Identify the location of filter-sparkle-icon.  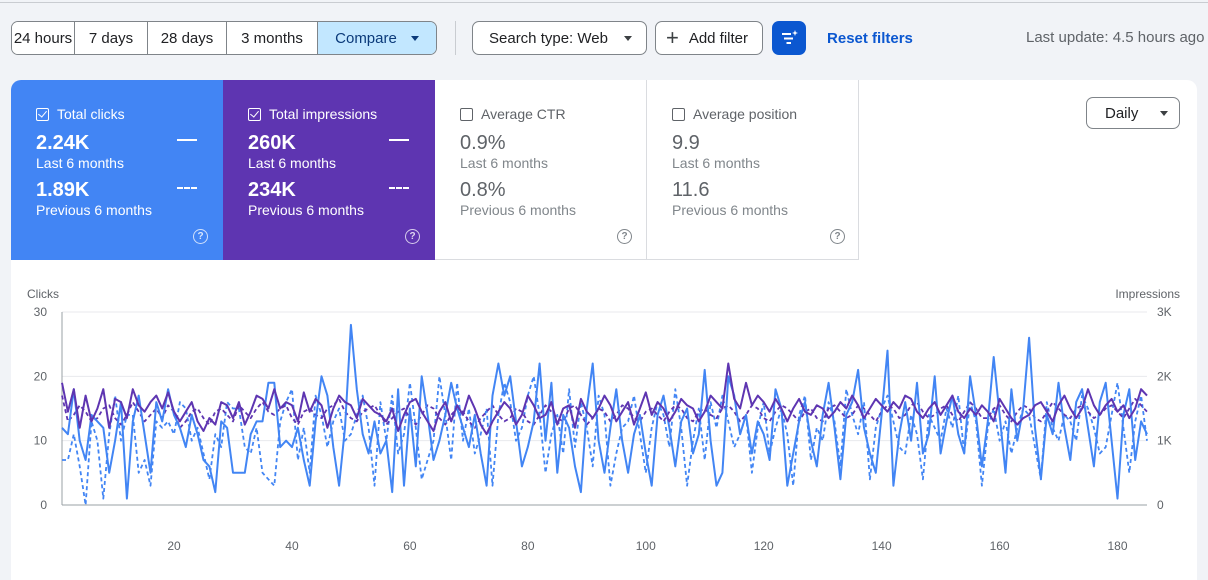
(790, 37).